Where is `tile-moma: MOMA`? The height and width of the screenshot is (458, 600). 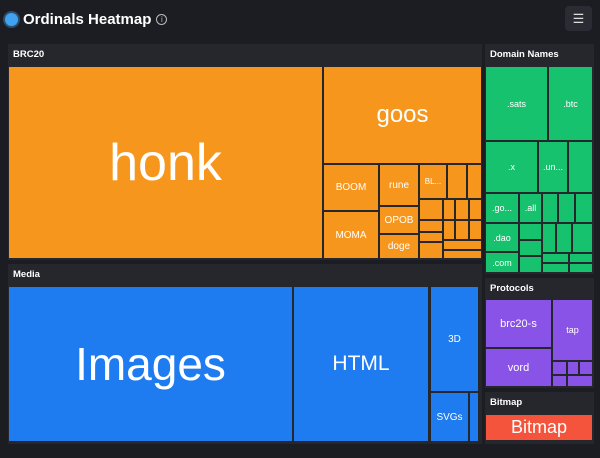
tile-moma: MOMA is located at coordinates (351, 235).